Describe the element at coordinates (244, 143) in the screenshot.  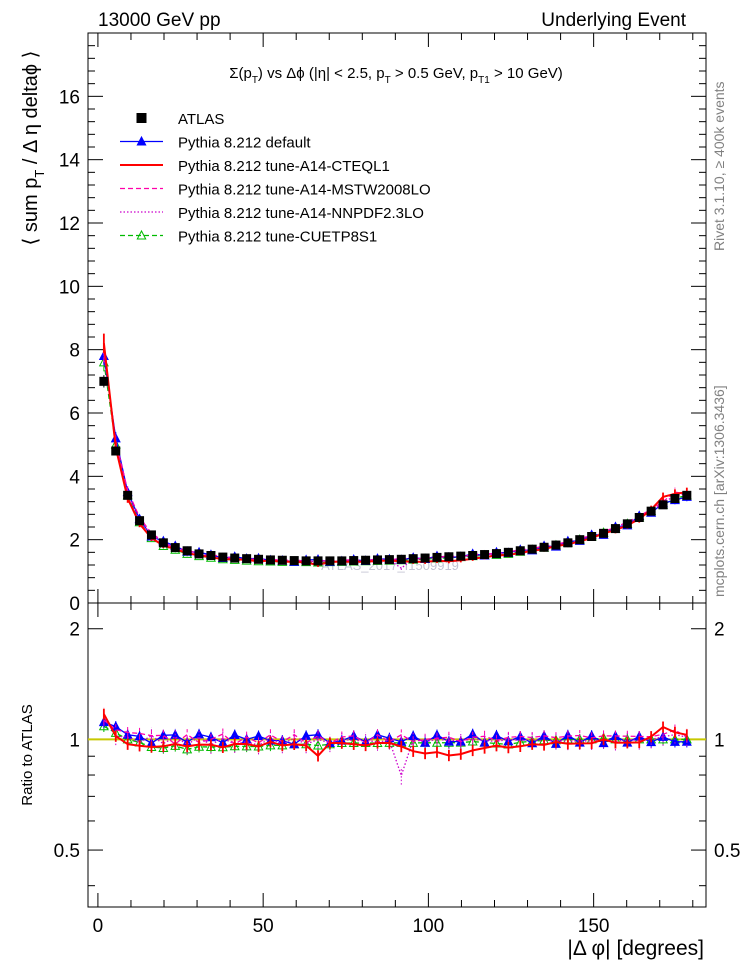
I see `legend-label: Pythia 8.212 default` at that location.